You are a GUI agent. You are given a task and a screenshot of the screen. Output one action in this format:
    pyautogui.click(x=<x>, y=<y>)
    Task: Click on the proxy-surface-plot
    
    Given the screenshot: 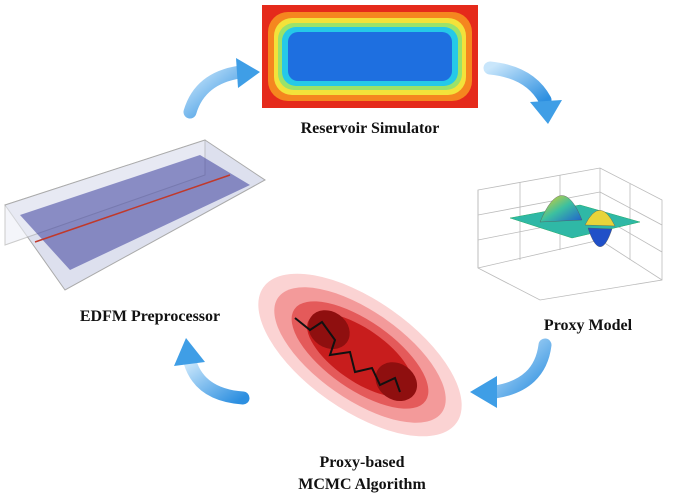 What is the action you would take?
    pyautogui.click(x=570, y=234)
    